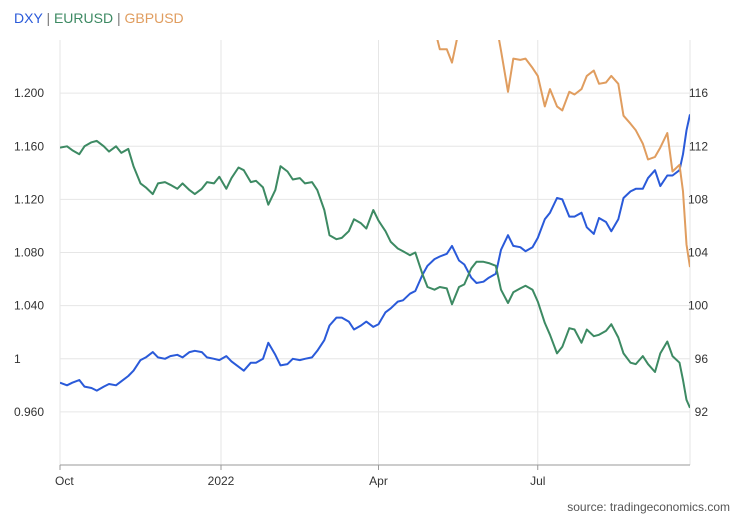 Image resolution: width=750 pixels, height=520 pixels. I want to click on y-left-tick-label: 1, so click(17, 359).